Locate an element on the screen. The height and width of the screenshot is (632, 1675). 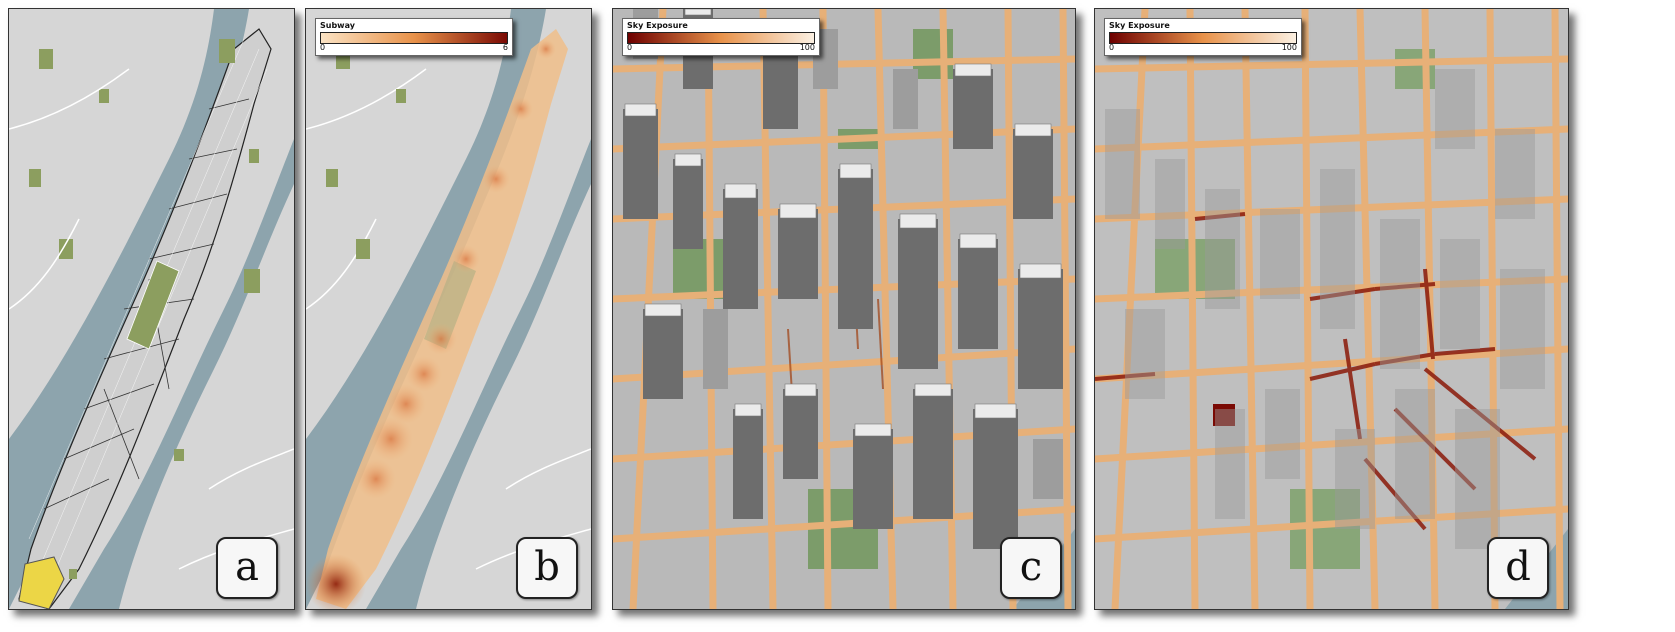
low-sky-exposure-segments is located at coordinates (1316, 371).